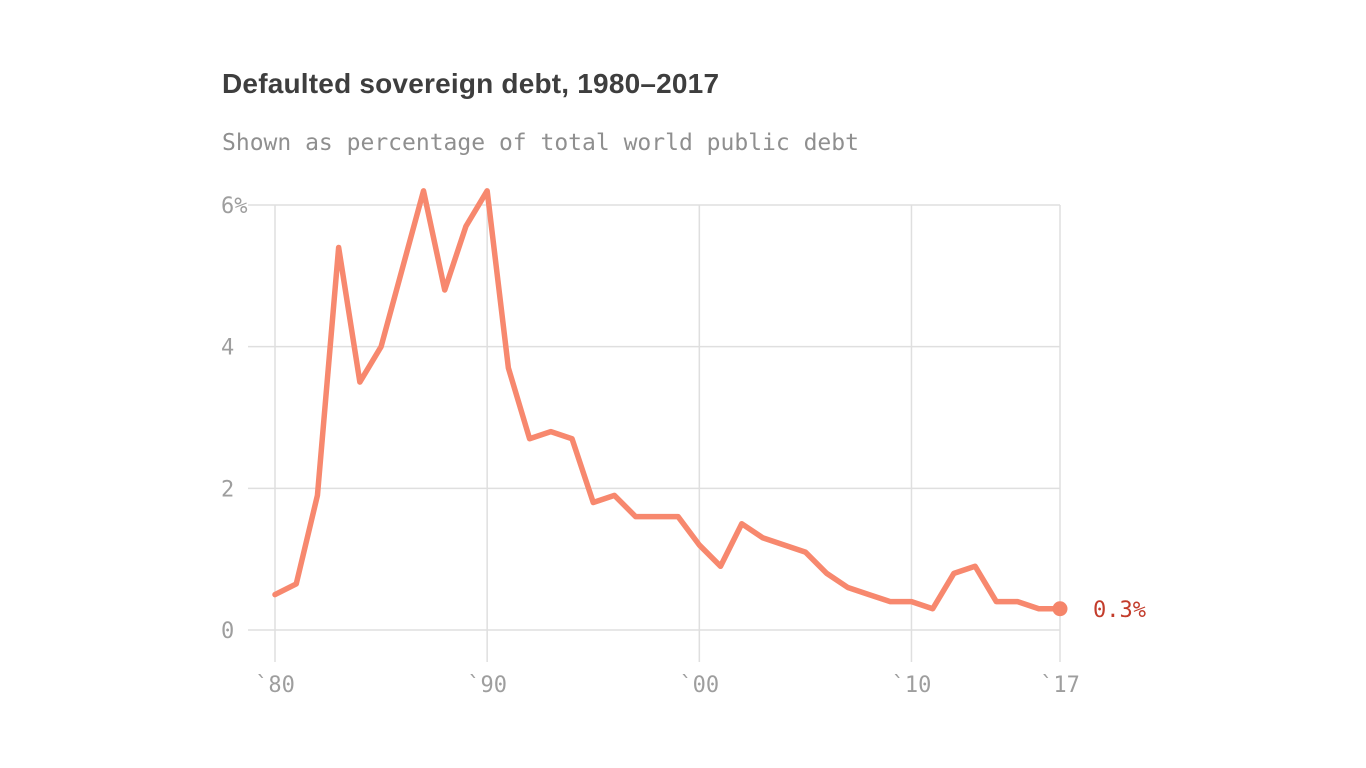 This screenshot has height=768, width=1366. Describe the element at coordinates (275, 685) in the screenshot. I see `x-axis-tick-label: `80` at that location.